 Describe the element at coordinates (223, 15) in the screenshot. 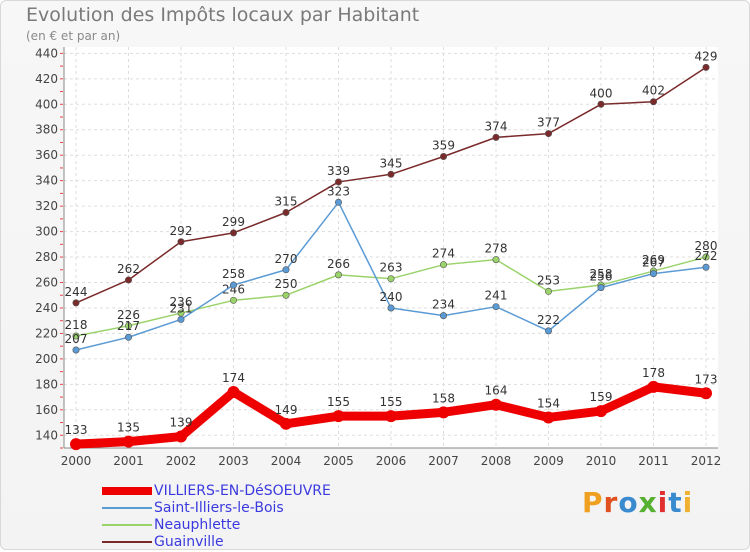

I see `chart-title: Evolution des Impôts locaux par Habitant` at that location.